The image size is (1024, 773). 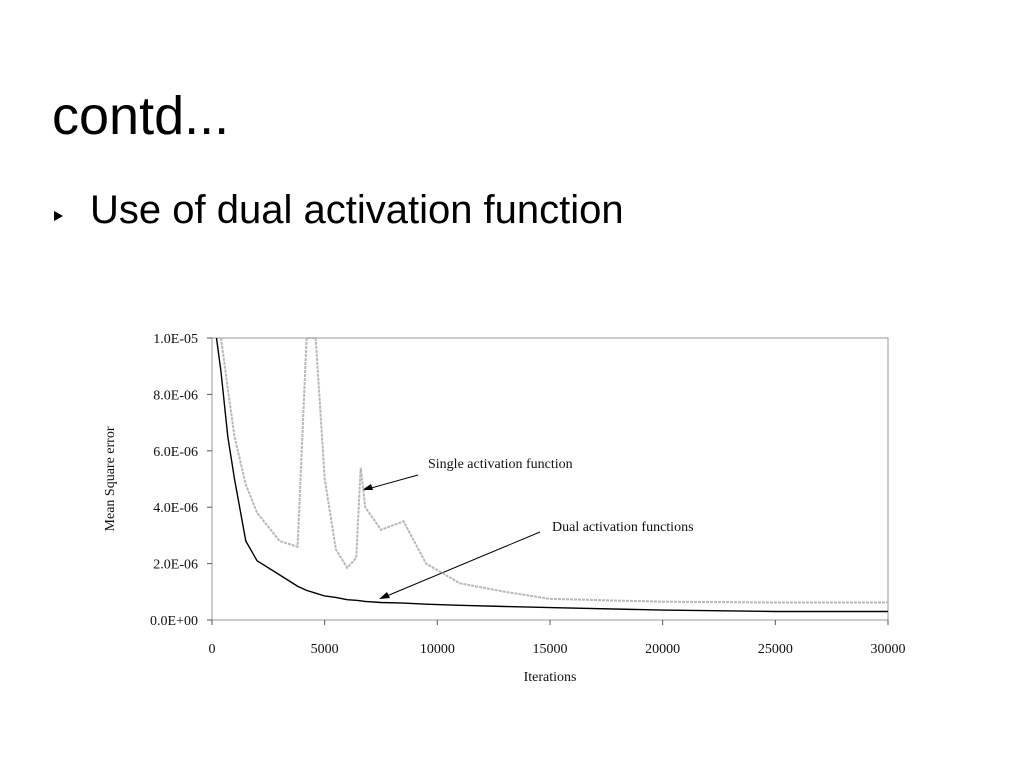 I want to click on y-axis-label: Mean Square error, so click(x=110, y=478).